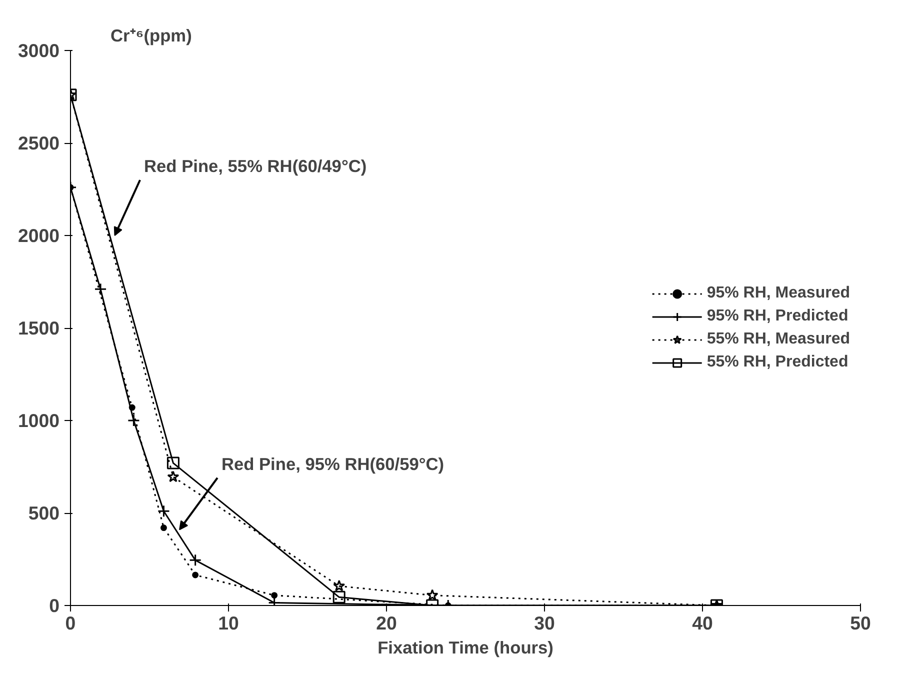  I want to click on annotation: Red Pine, 55% RH(60/49°C), so click(255, 166).